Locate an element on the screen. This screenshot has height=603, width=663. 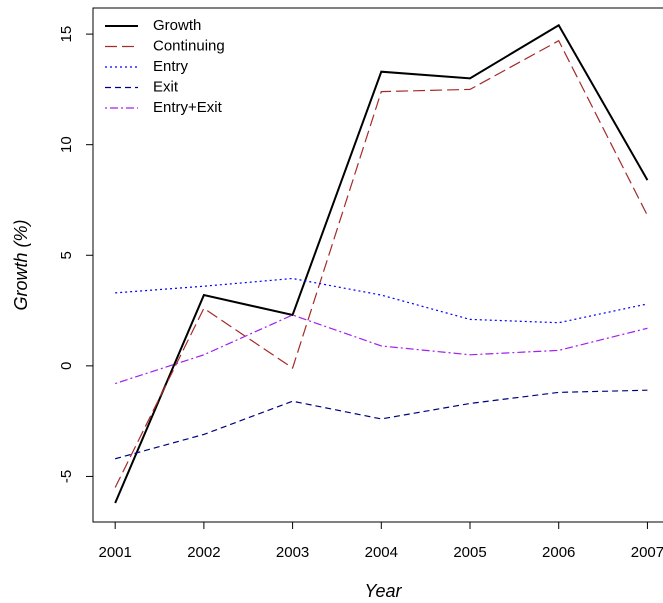
legend-label: Growth is located at coordinates (177, 25).